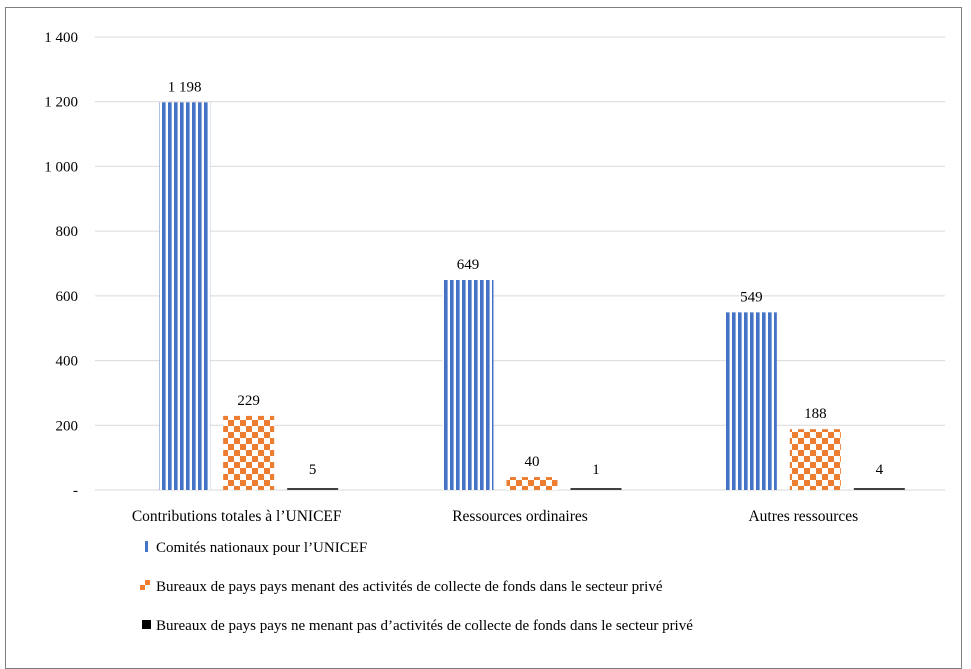  I want to click on y-tick-label: 400, so click(67, 362).